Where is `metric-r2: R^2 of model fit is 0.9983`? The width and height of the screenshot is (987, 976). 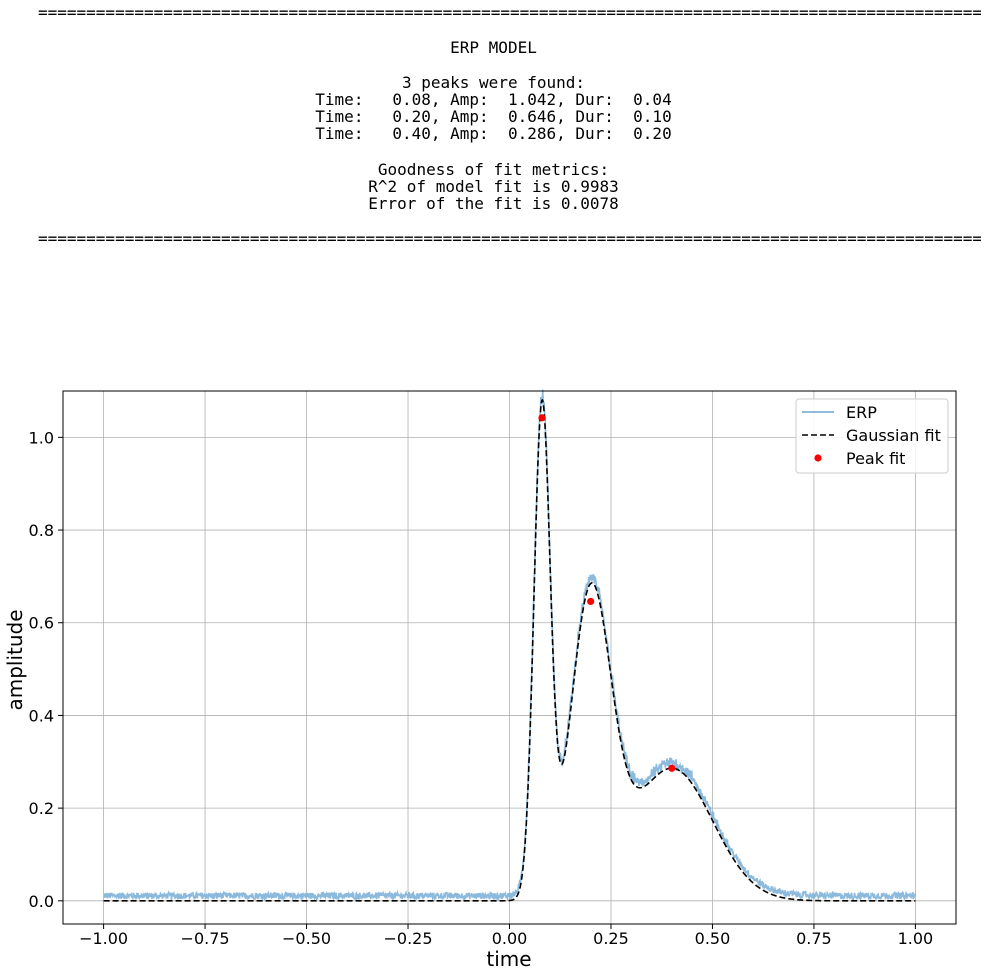 metric-r2: R^2 of model fit is 0.9983 is located at coordinates (493, 186).